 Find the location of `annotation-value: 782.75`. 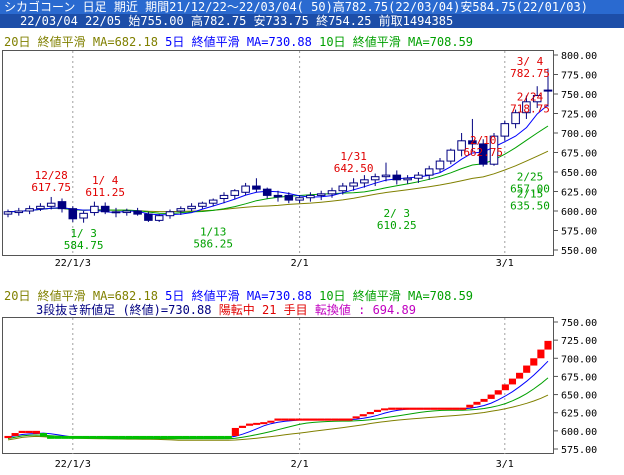

annotation-value: 782.75 is located at coordinates (530, 73).